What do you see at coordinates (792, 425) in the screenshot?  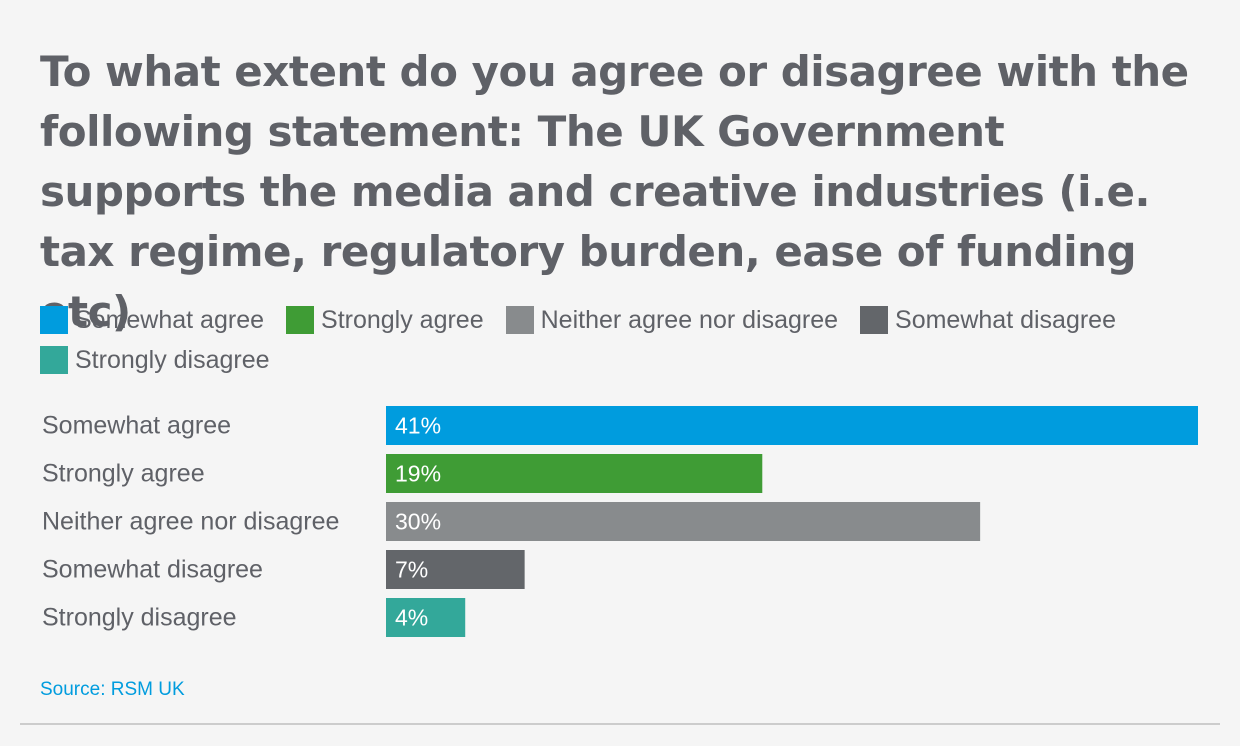 I see `bar-somewhat-agree` at bounding box center [792, 425].